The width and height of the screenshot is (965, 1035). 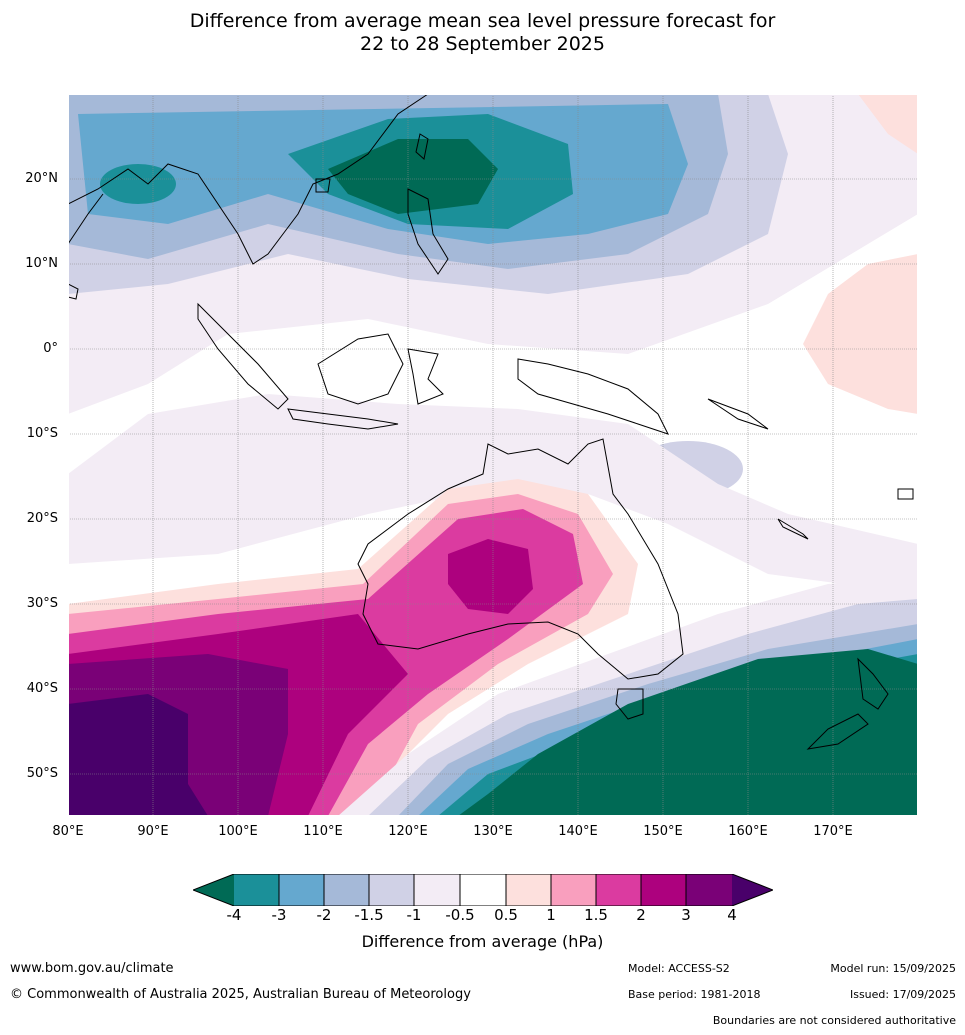 I want to click on lon-label: 140°E, so click(x=578, y=831).